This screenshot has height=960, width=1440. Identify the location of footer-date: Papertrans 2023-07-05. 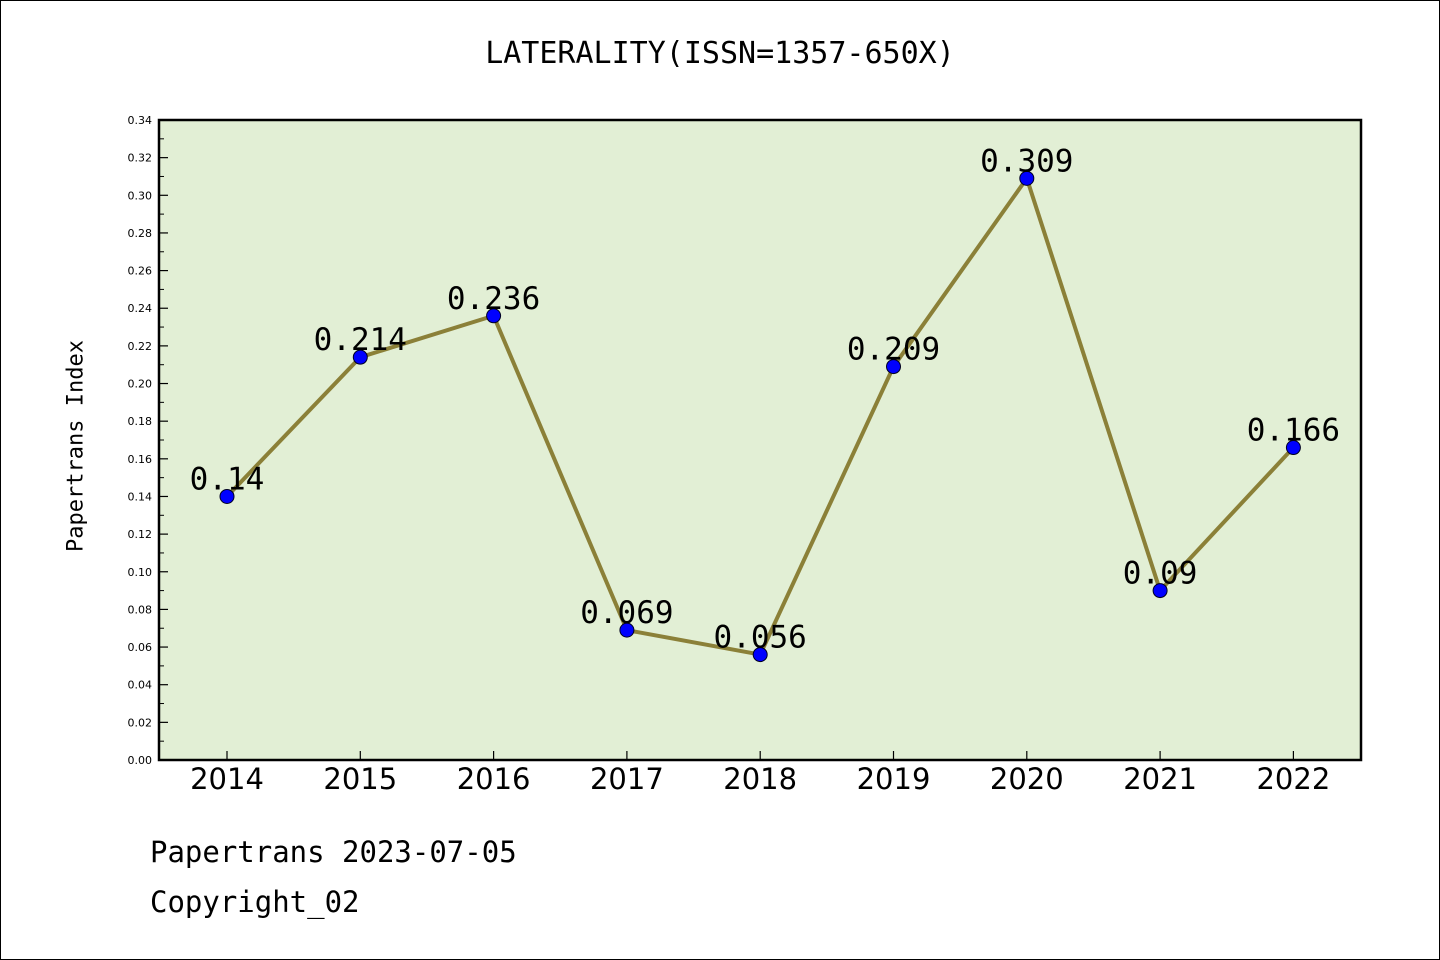
(333, 852).